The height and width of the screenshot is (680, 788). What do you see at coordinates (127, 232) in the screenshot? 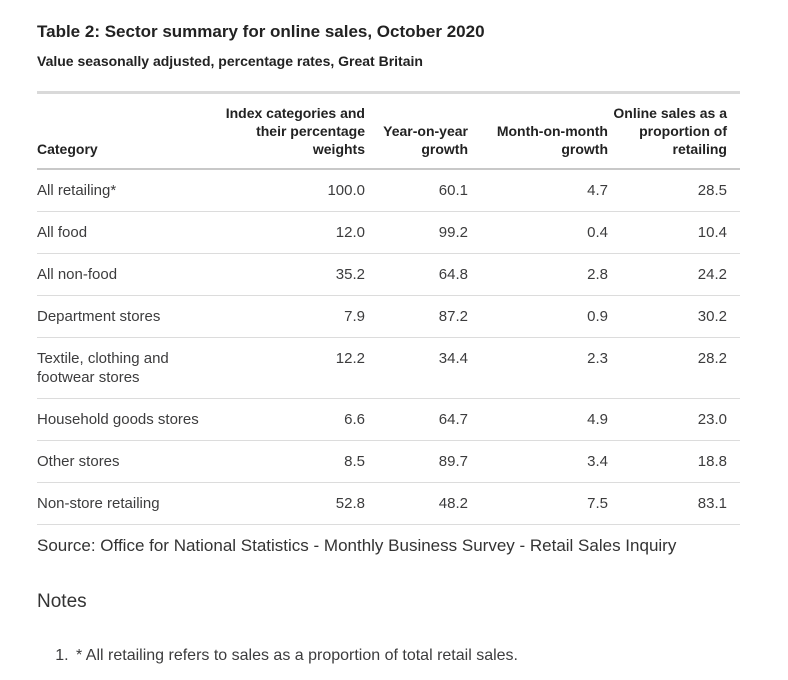
I see `table-cell: All food` at bounding box center [127, 232].